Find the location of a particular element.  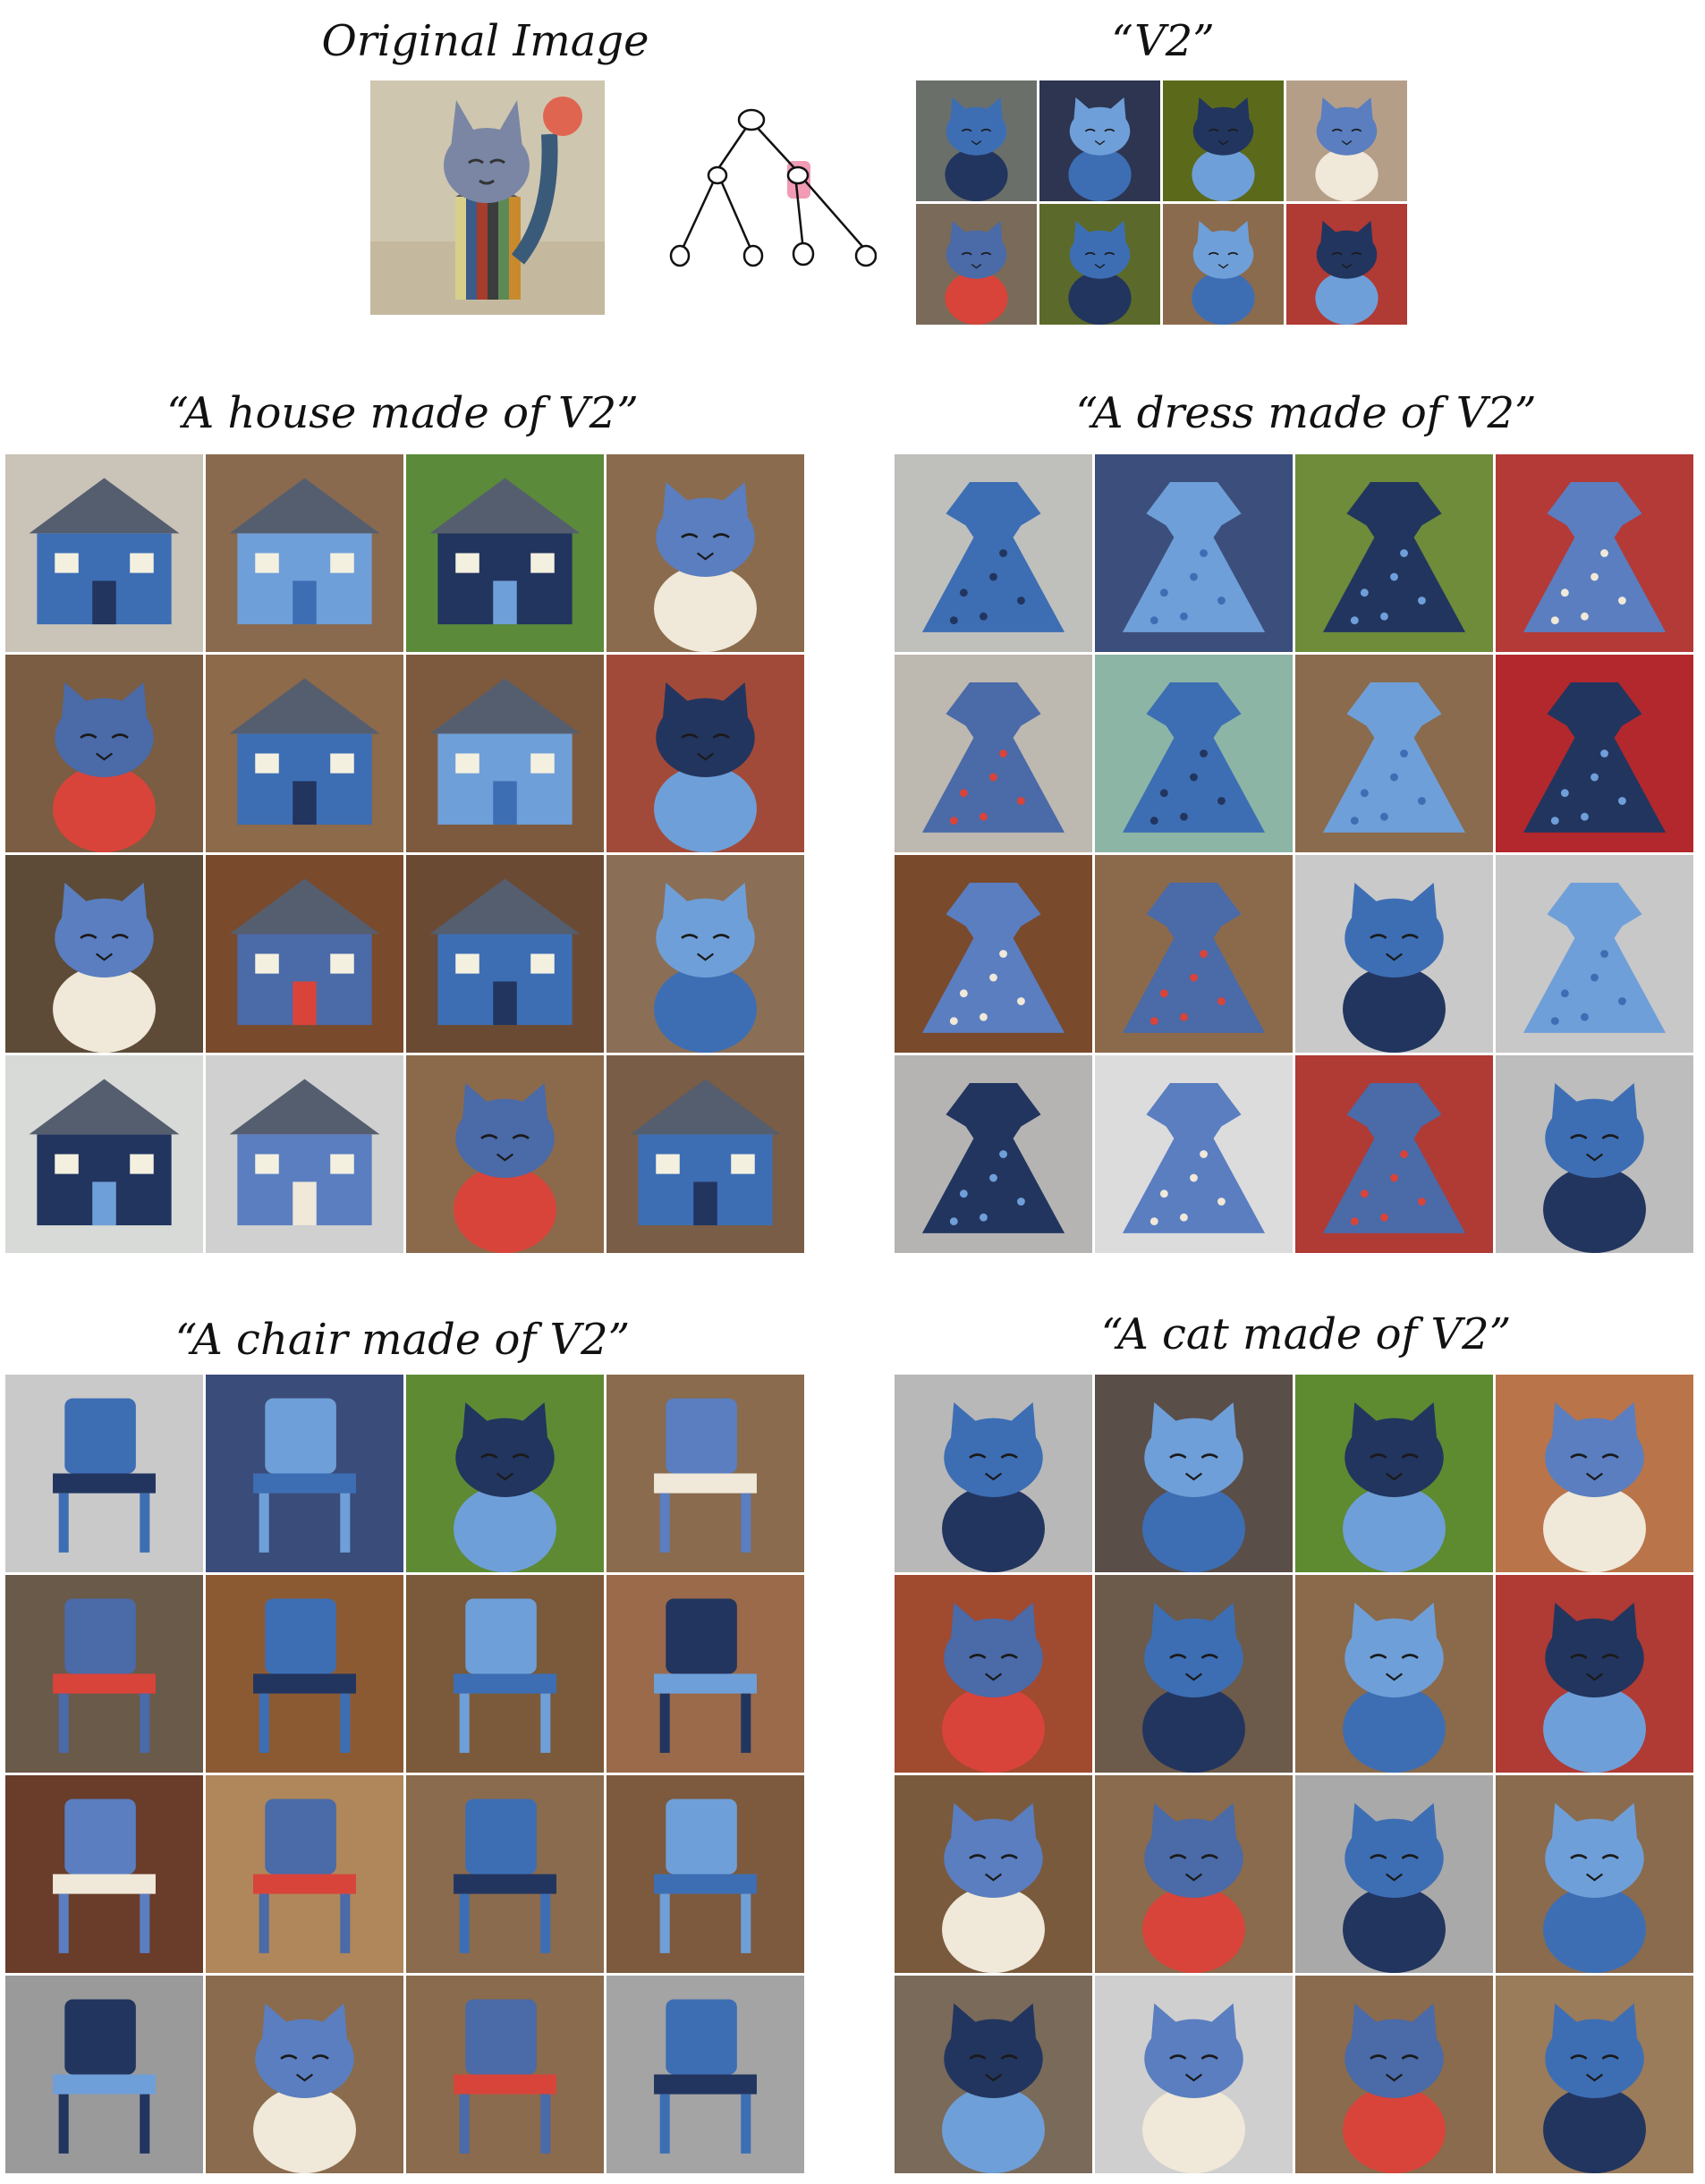

original-image is located at coordinates (488, 197).